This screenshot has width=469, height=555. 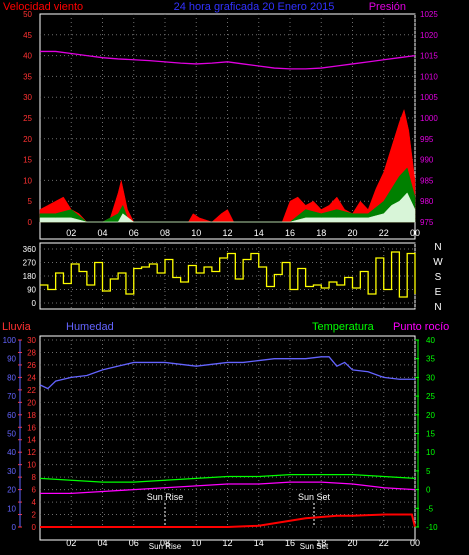 What do you see at coordinates (429, 35) in the screenshot?
I see `pressure-tick-label: 1020` at bounding box center [429, 35].